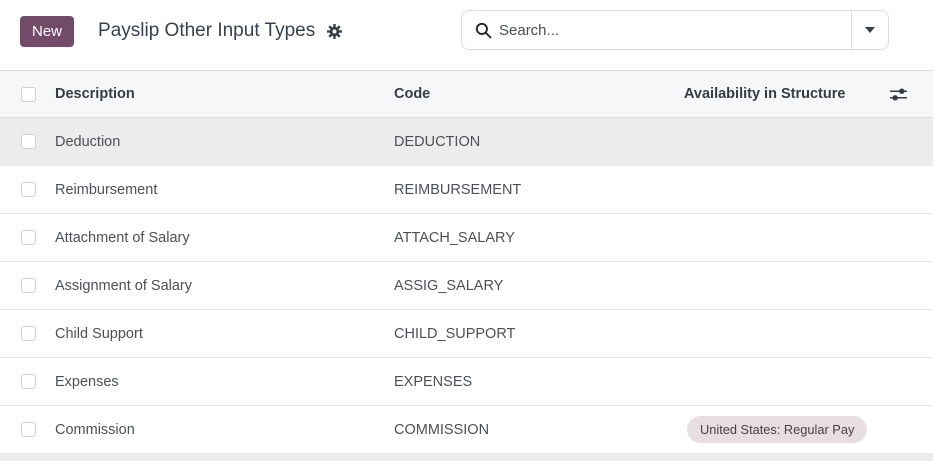 The image size is (933, 461). Describe the element at coordinates (437, 141) in the screenshot. I see `code-cell: DEDUCTION` at that location.